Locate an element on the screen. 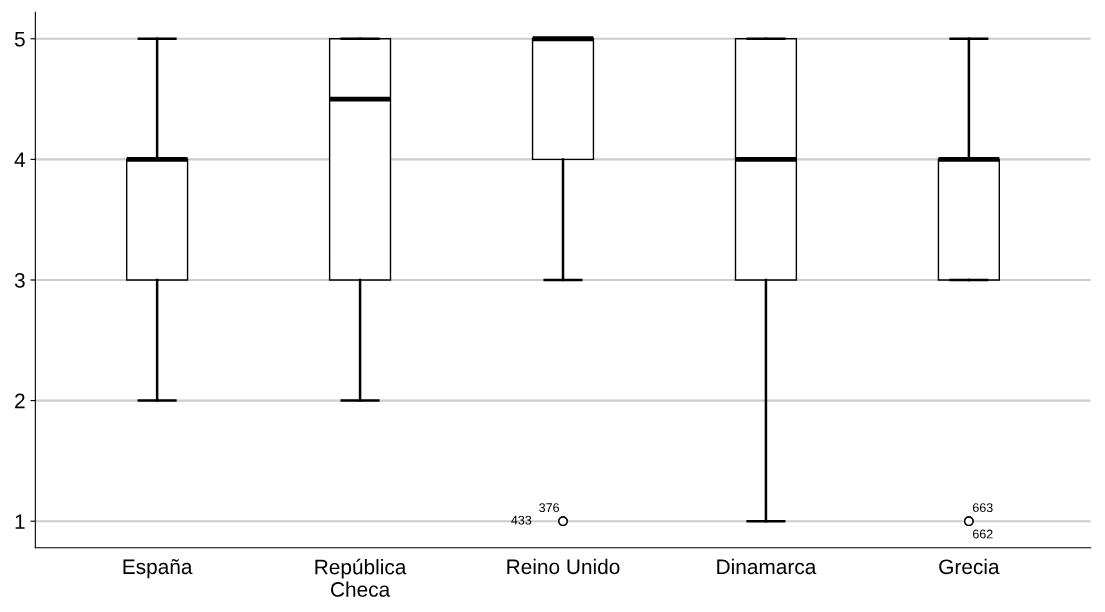 This screenshot has width=1105, height=612. y-tick-label: 3 is located at coordinates (19, 280).